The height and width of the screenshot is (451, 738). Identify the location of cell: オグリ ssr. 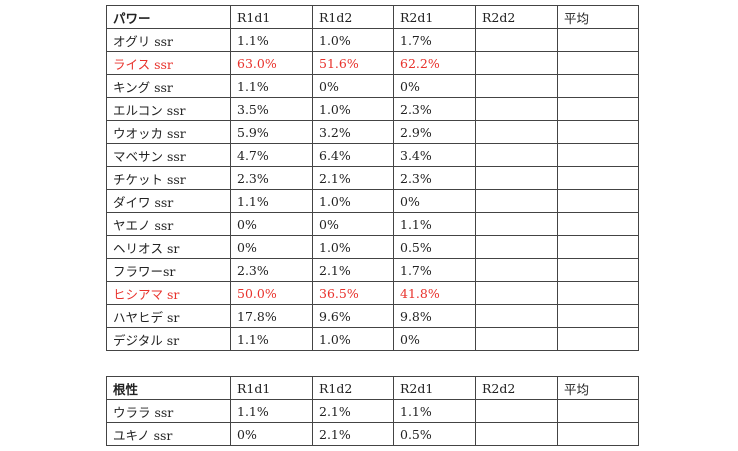
(168, 40).